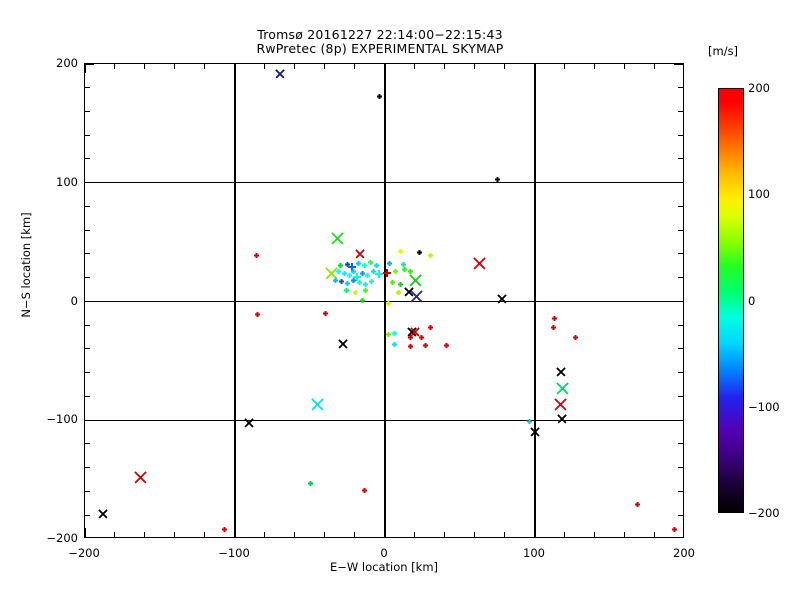  What do you see at coordinates (684, 553) in the screenshot?
I see `x-tick-label: 200` at bounding box center [684, 553].